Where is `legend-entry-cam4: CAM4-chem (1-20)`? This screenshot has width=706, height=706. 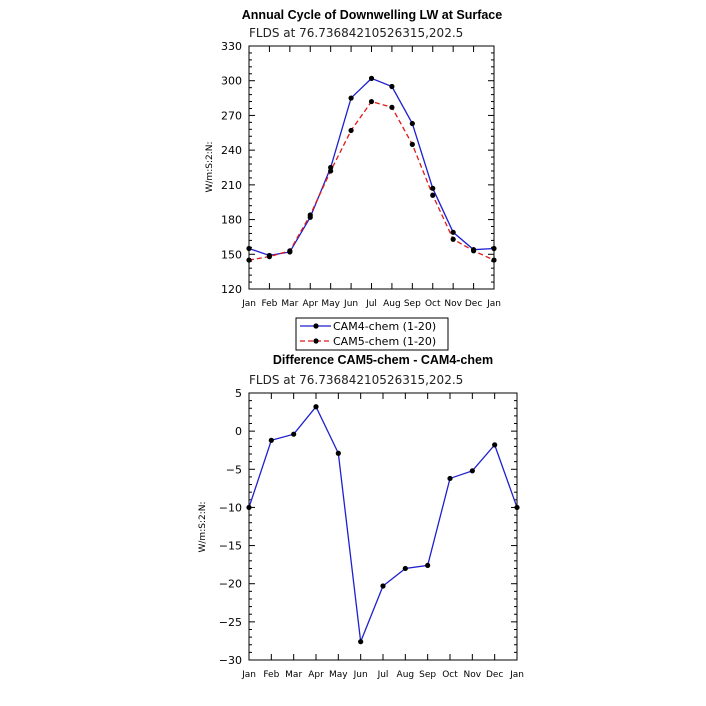 legend-entry-cam4: CAM4-chem (1-20) is located at coordinates (368, 326).